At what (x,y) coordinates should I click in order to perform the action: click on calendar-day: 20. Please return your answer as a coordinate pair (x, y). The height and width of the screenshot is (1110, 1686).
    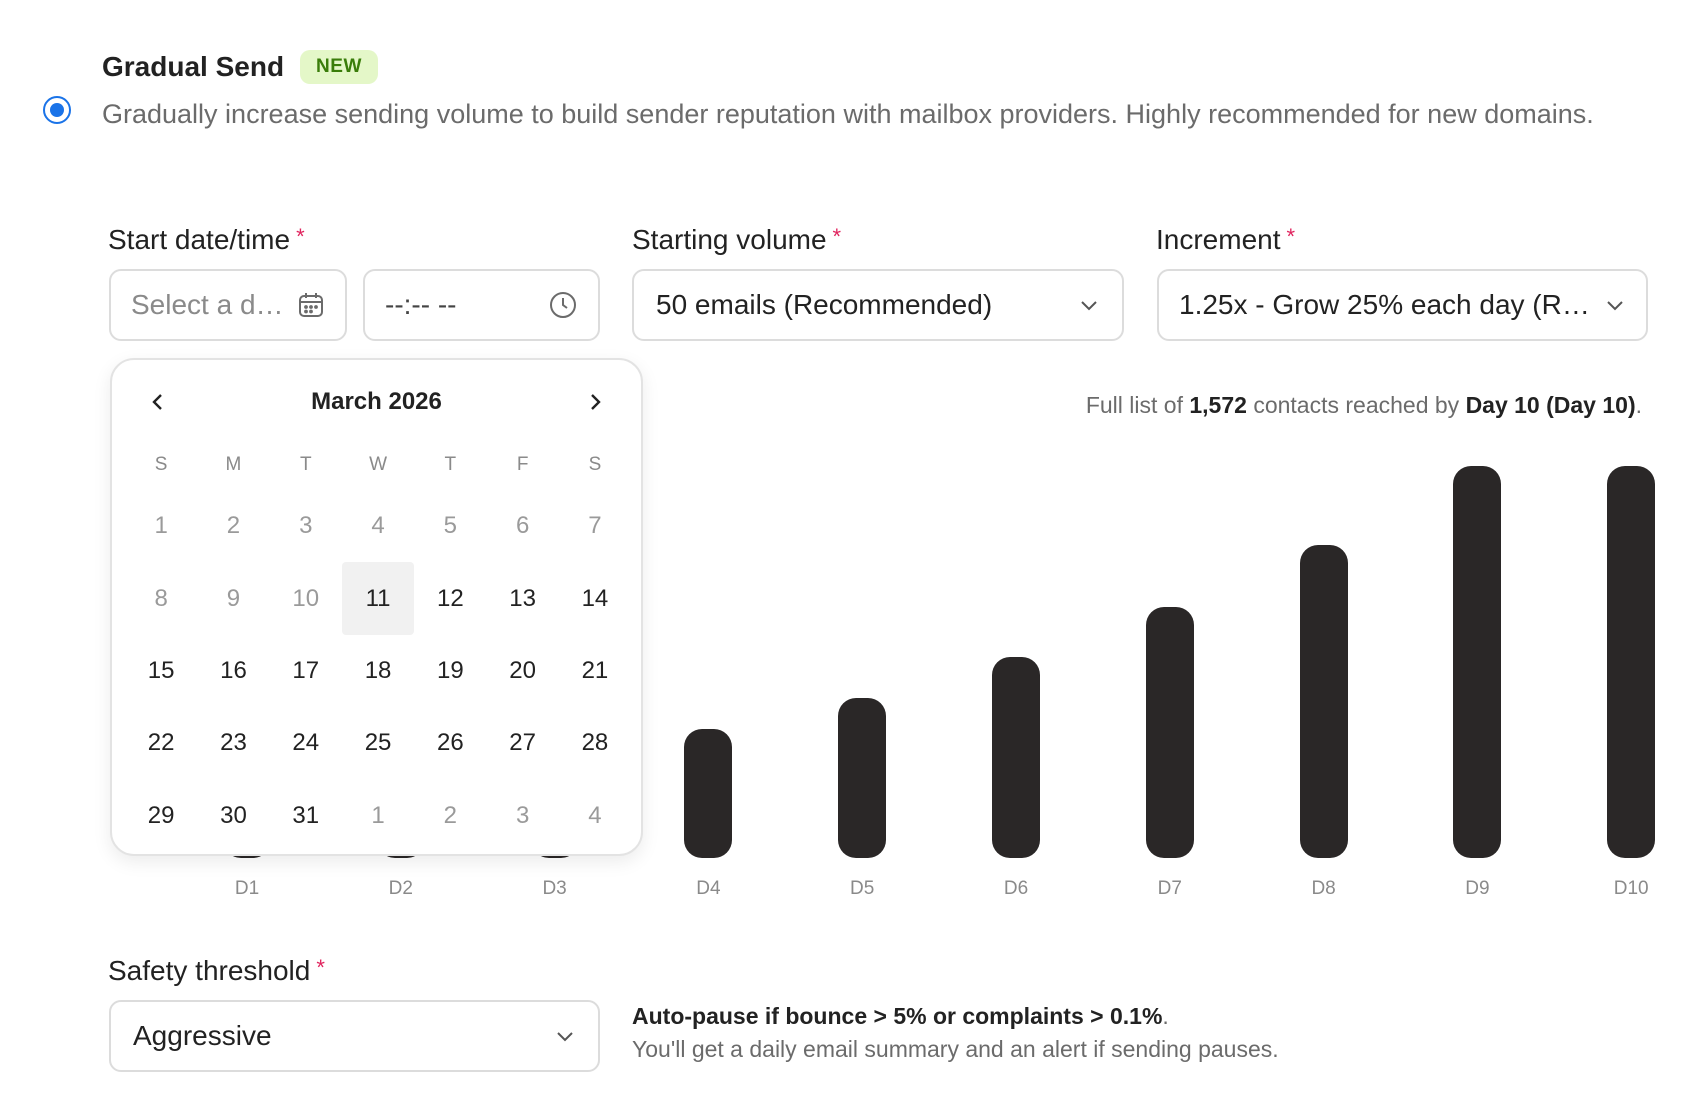
    Looking at the image, I should click on (522, 670).